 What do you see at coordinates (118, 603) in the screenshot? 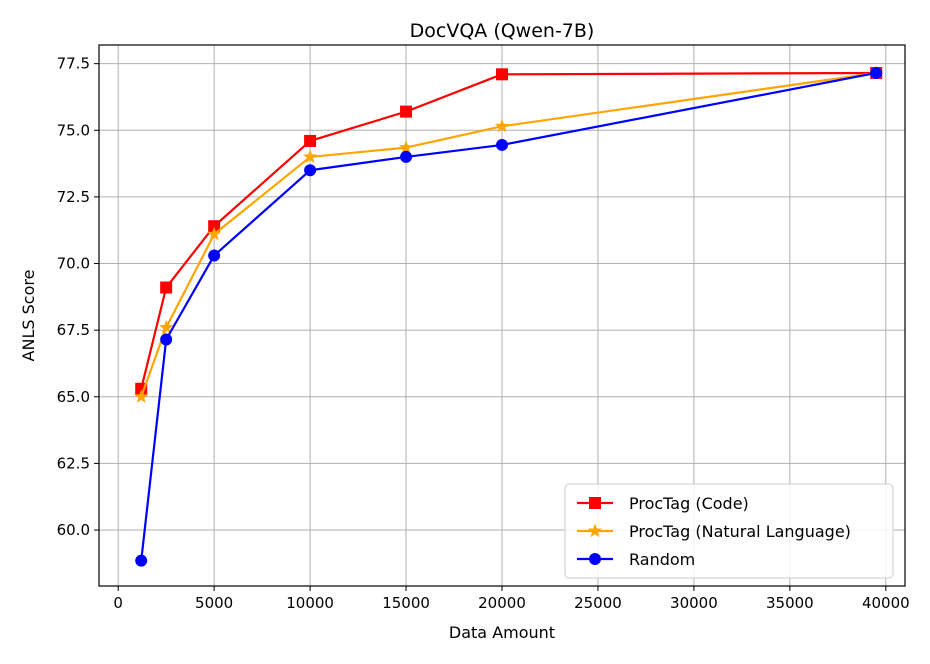
I see `x-tick-label: 0` at bounding box center [118, 603].